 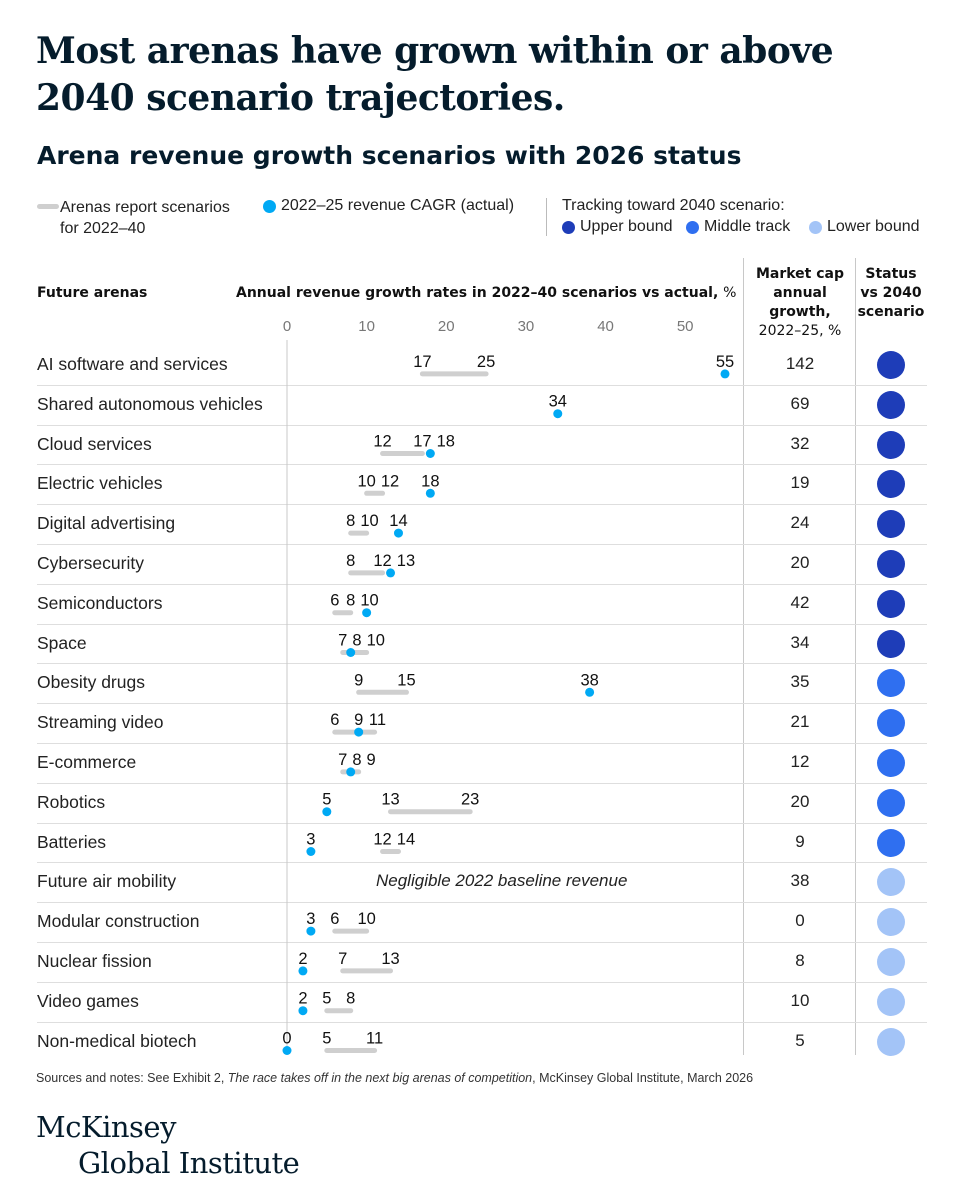 I want to click on header-status-line3: scenario, so click(x=891, y=312).